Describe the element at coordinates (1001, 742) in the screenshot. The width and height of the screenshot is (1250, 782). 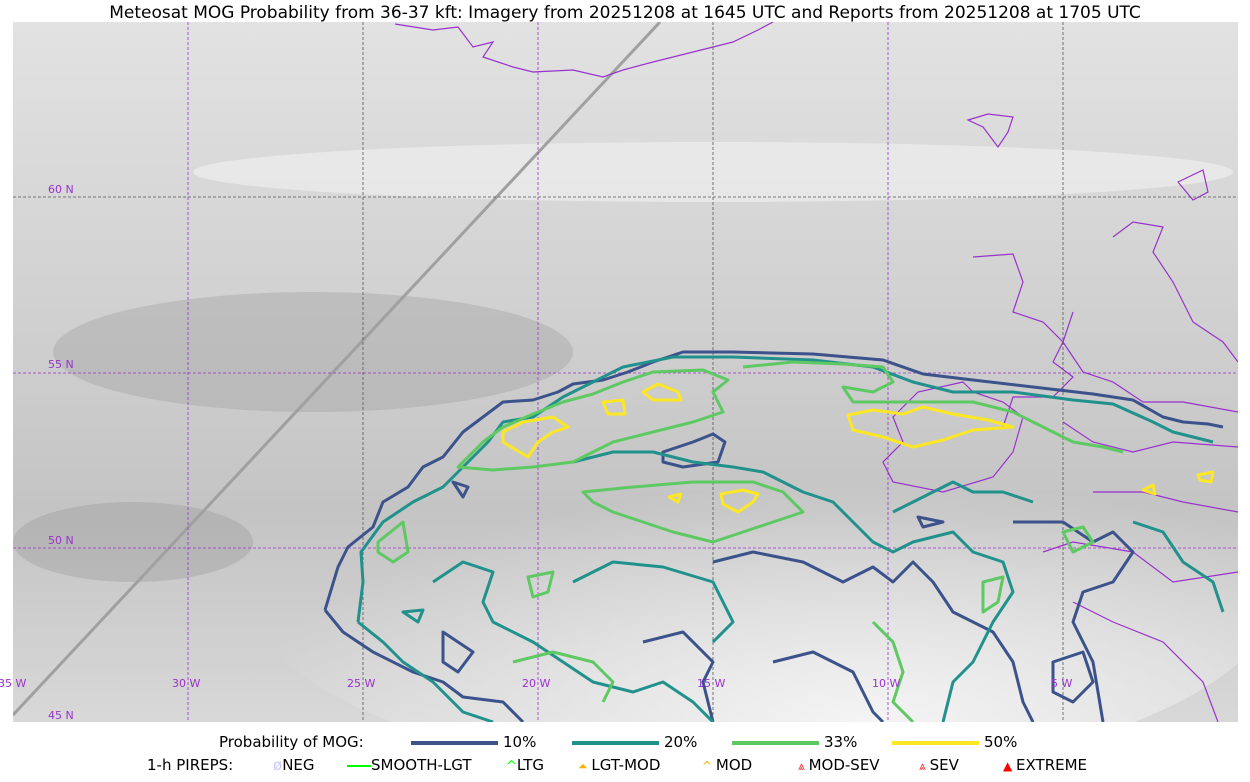
I see `legend-label: 50%` at that location.